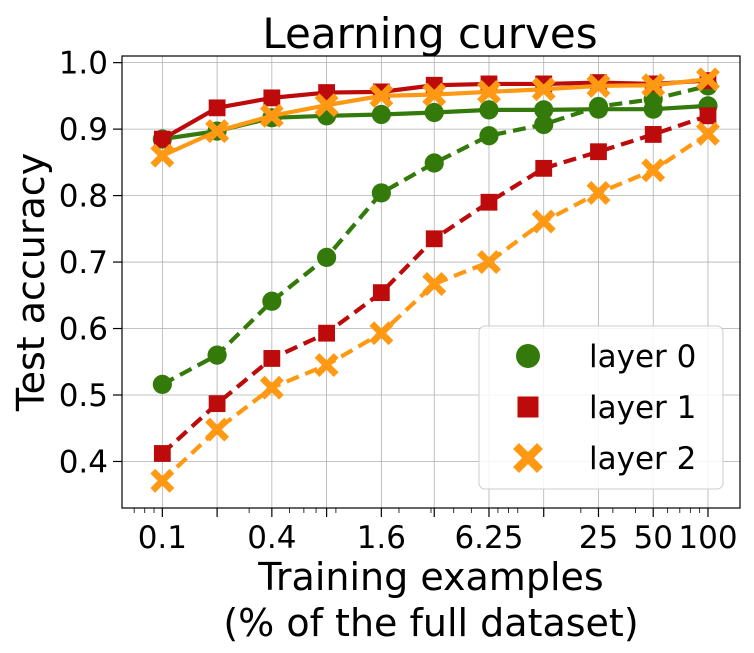 The height and width of the screenshot is (653, 754). Describe the element at coordinates (652, 538) in the screenshot. I see `x-tick-label-5: 50` at that location.